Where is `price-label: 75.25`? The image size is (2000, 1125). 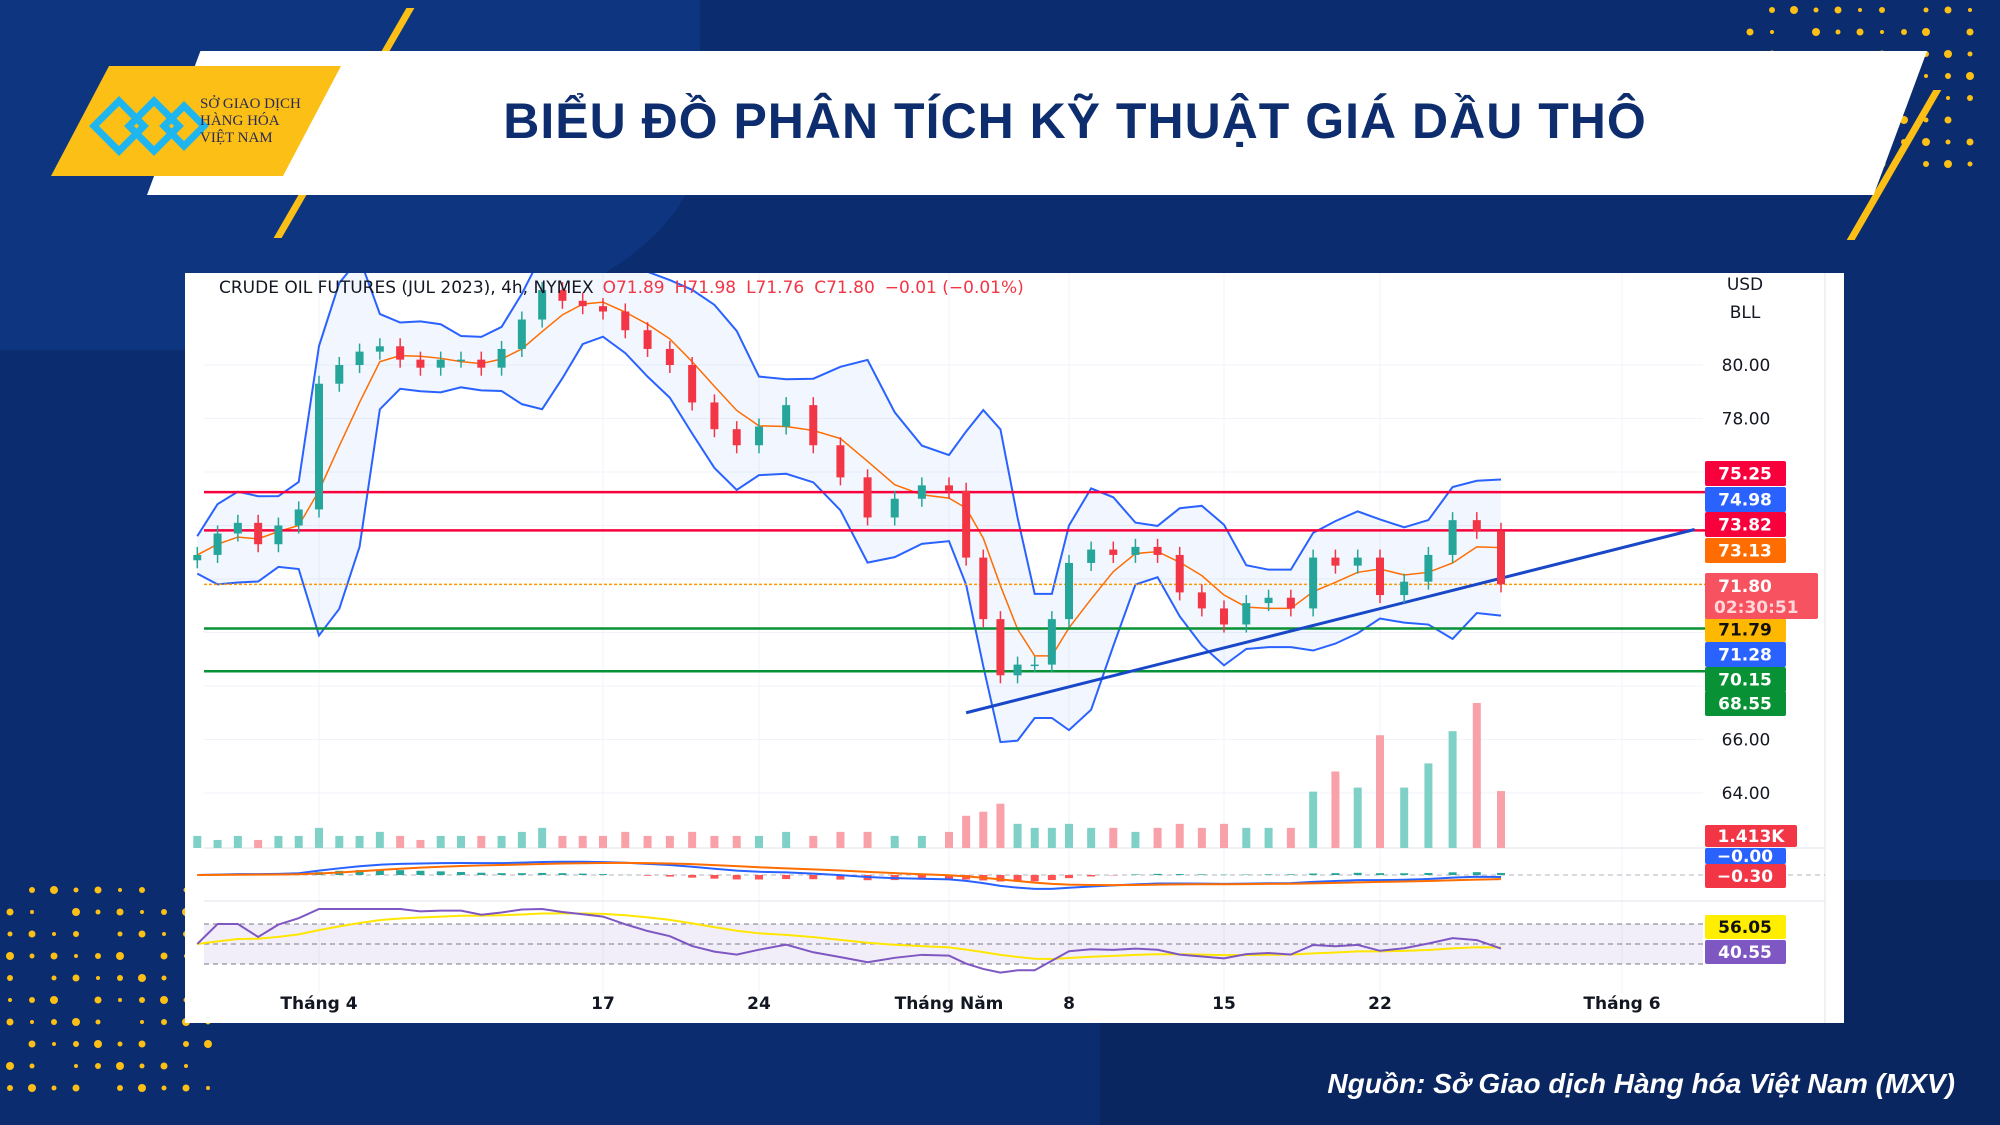
price-label: 75.25 is located at coordinates (1745, 475).